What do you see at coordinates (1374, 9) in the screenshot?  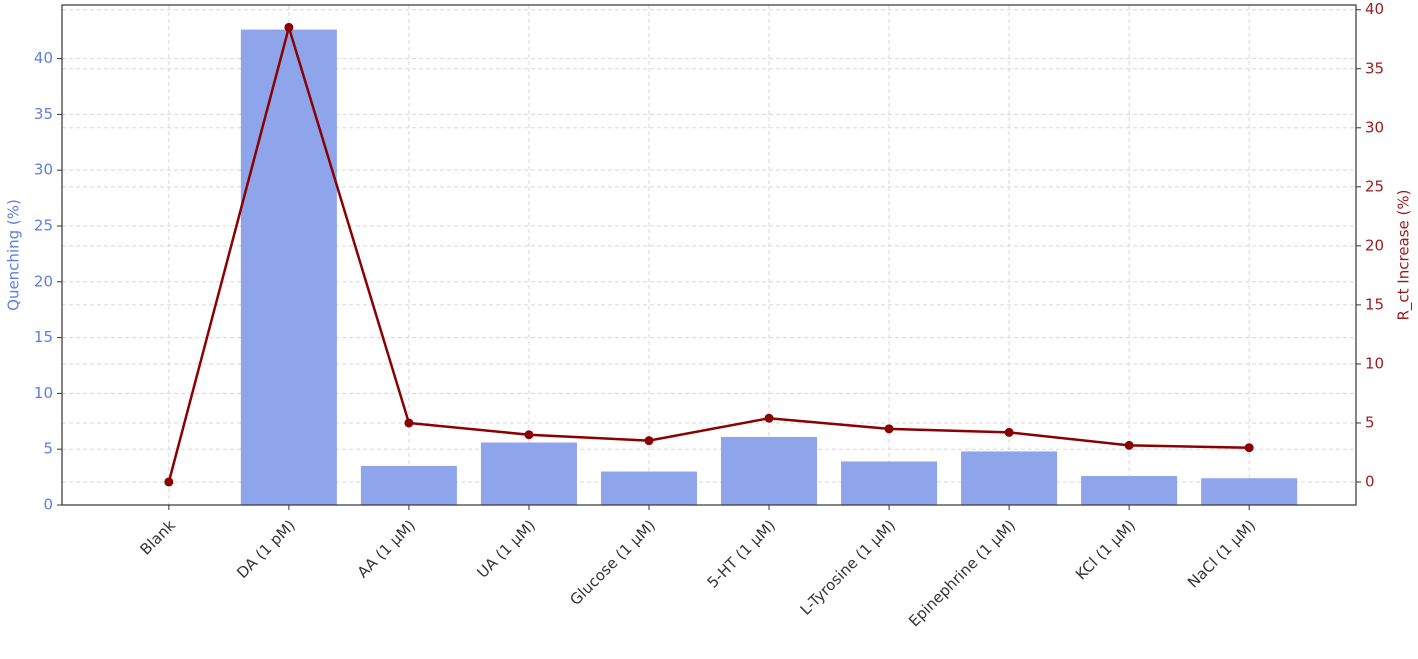 I see `y2-tick-label: 40` at bounding box center [1374, 9].